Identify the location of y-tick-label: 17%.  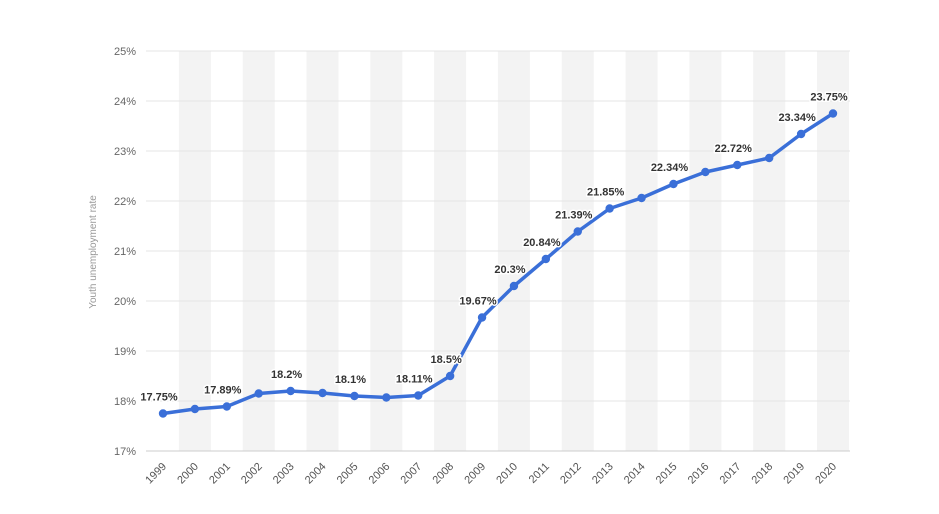
(125, 452).